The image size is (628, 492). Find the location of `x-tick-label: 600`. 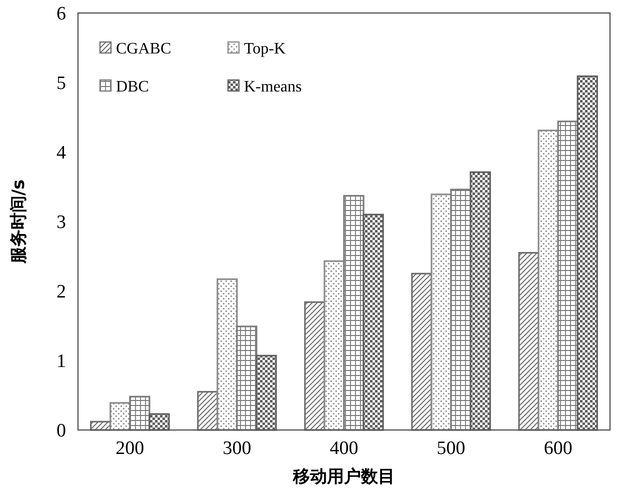

x-tick-label: 600 is located at coordinates (558, 448).